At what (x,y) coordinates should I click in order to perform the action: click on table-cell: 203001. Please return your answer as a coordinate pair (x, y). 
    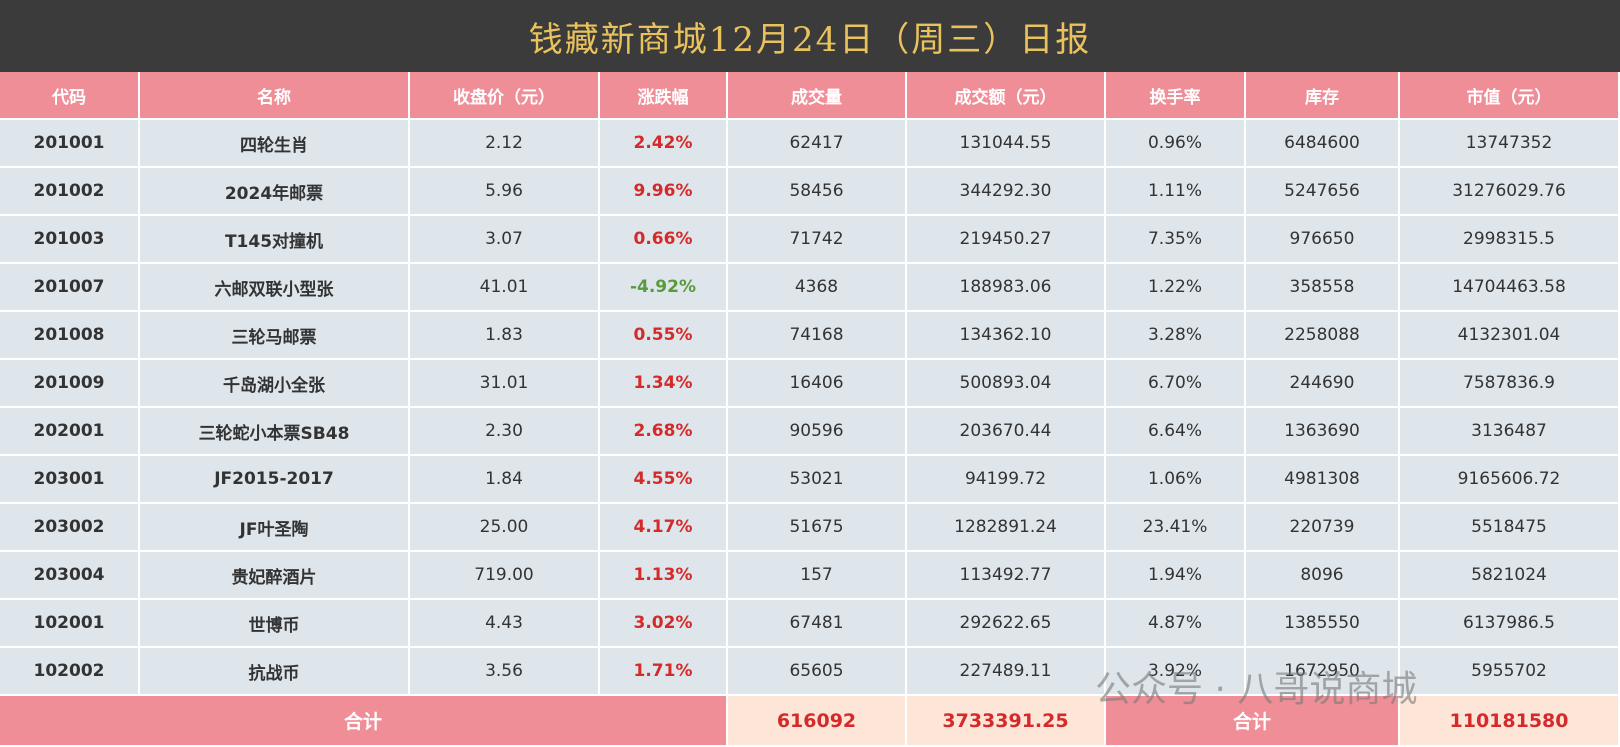
    Looking at the image, I should click on (70, 480).